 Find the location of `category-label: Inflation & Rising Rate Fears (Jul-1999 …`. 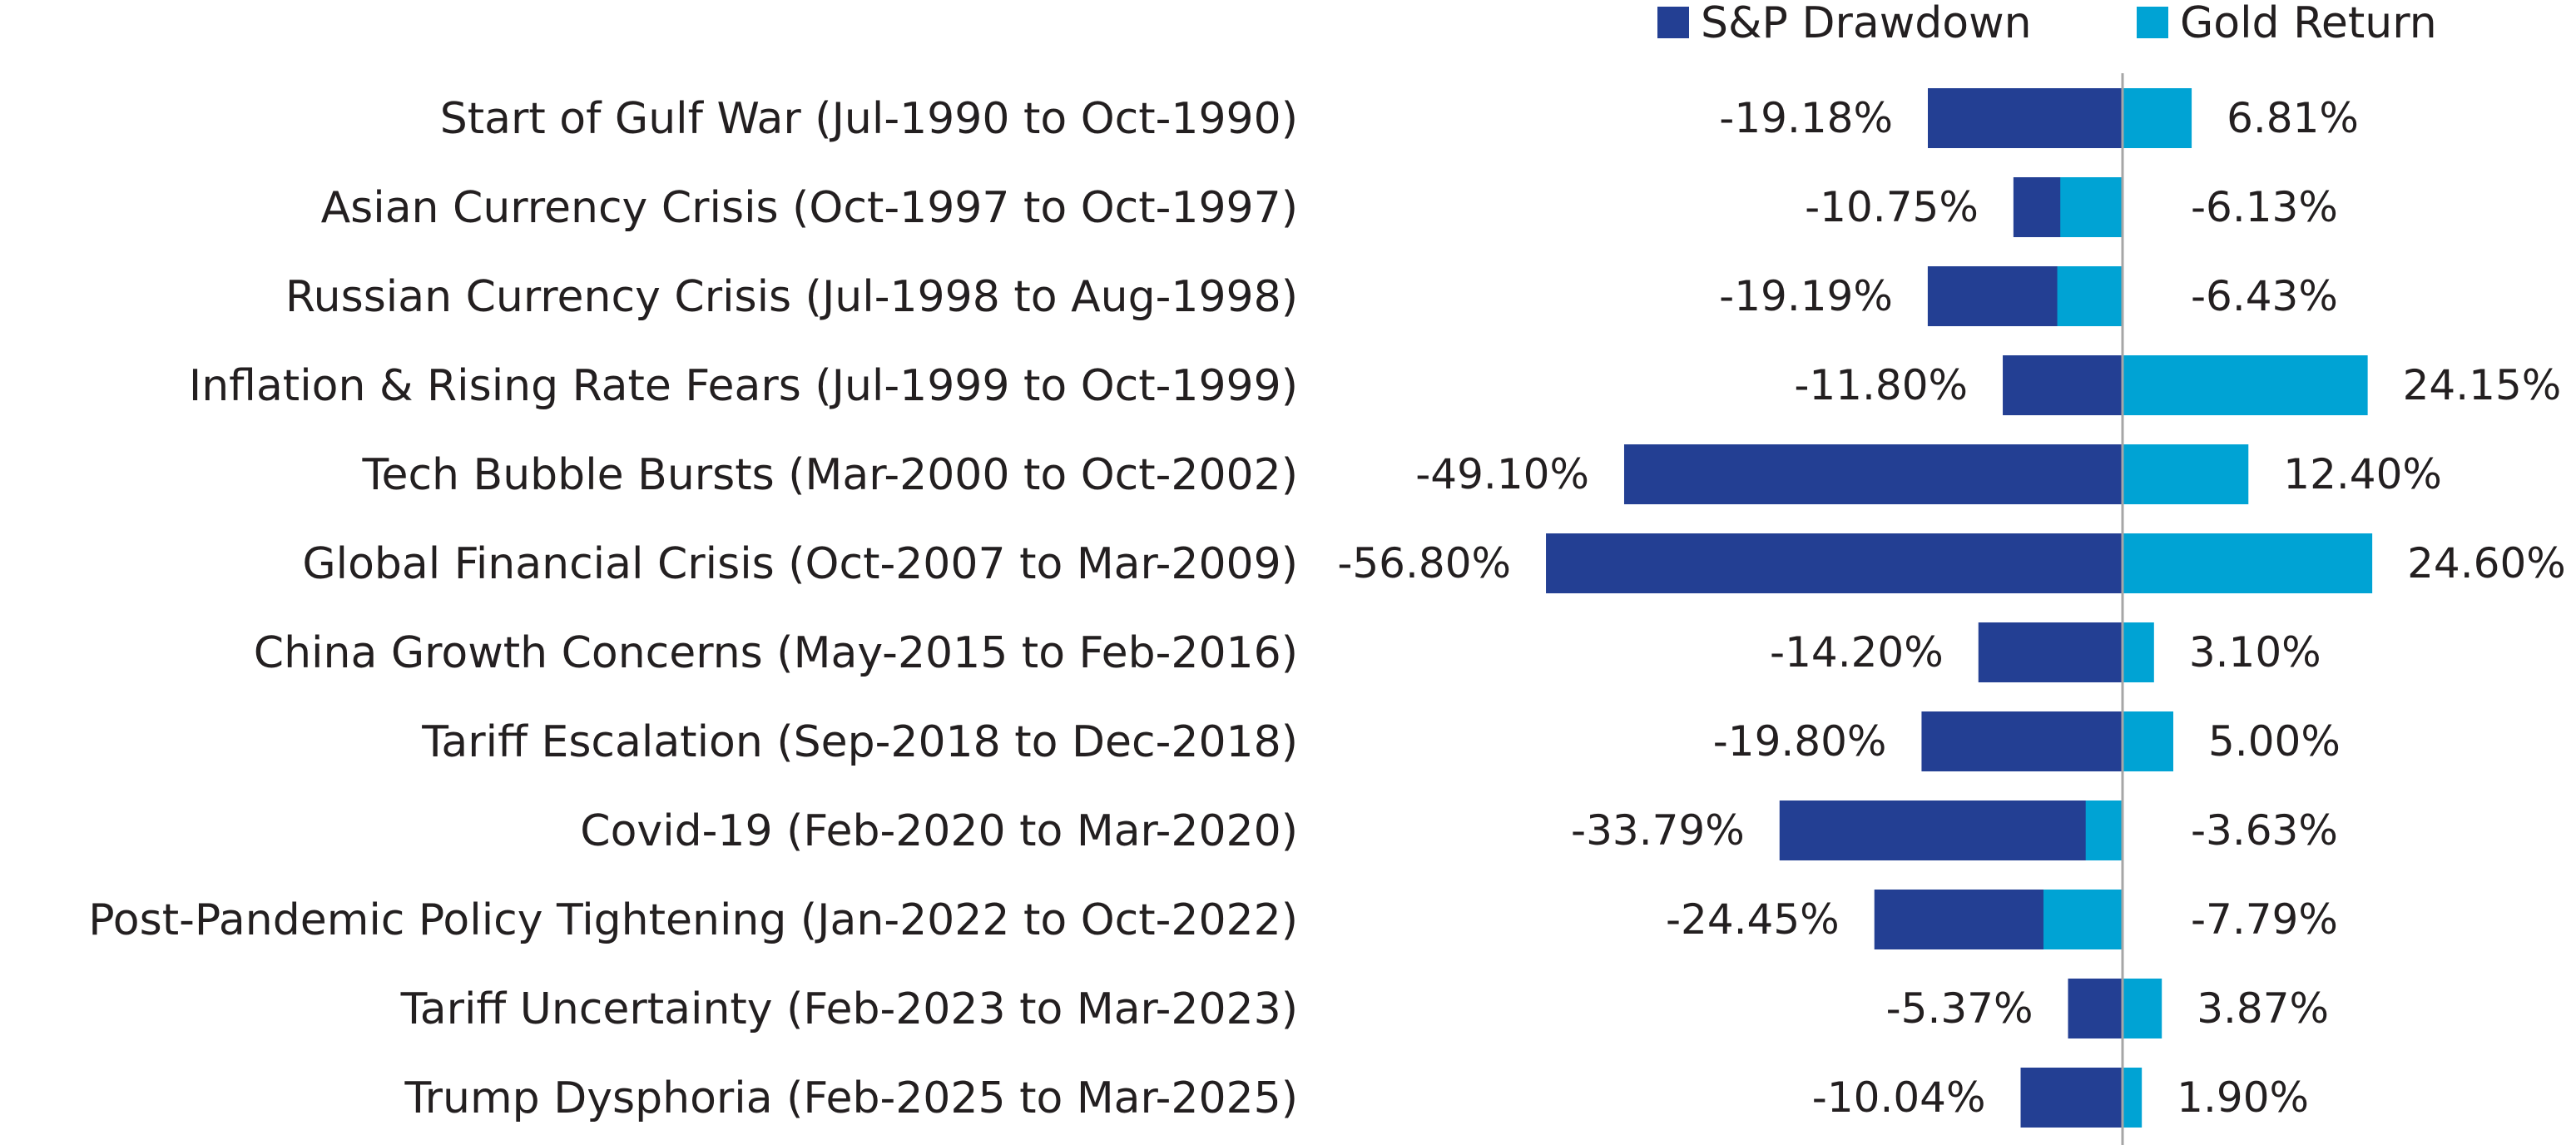

category-label: Inflation & Rising Rate Fears (Jul-1999 … is located at coordinates (743, 386).